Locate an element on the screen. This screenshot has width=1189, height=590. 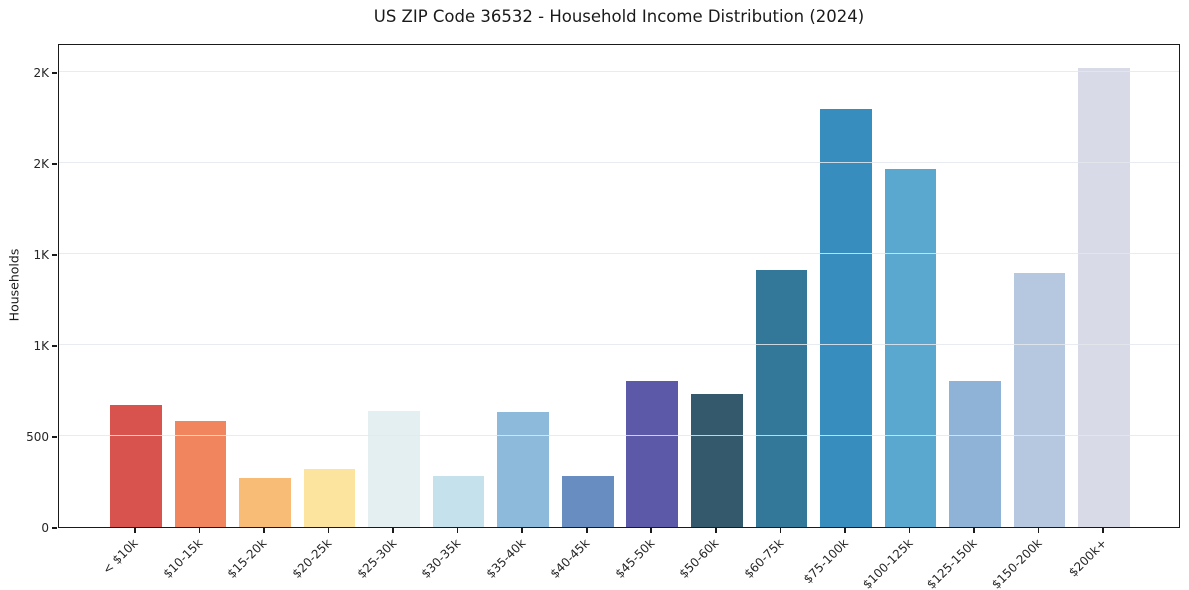
x-tick-label: $25-30k is located at coordinates (376, 558).